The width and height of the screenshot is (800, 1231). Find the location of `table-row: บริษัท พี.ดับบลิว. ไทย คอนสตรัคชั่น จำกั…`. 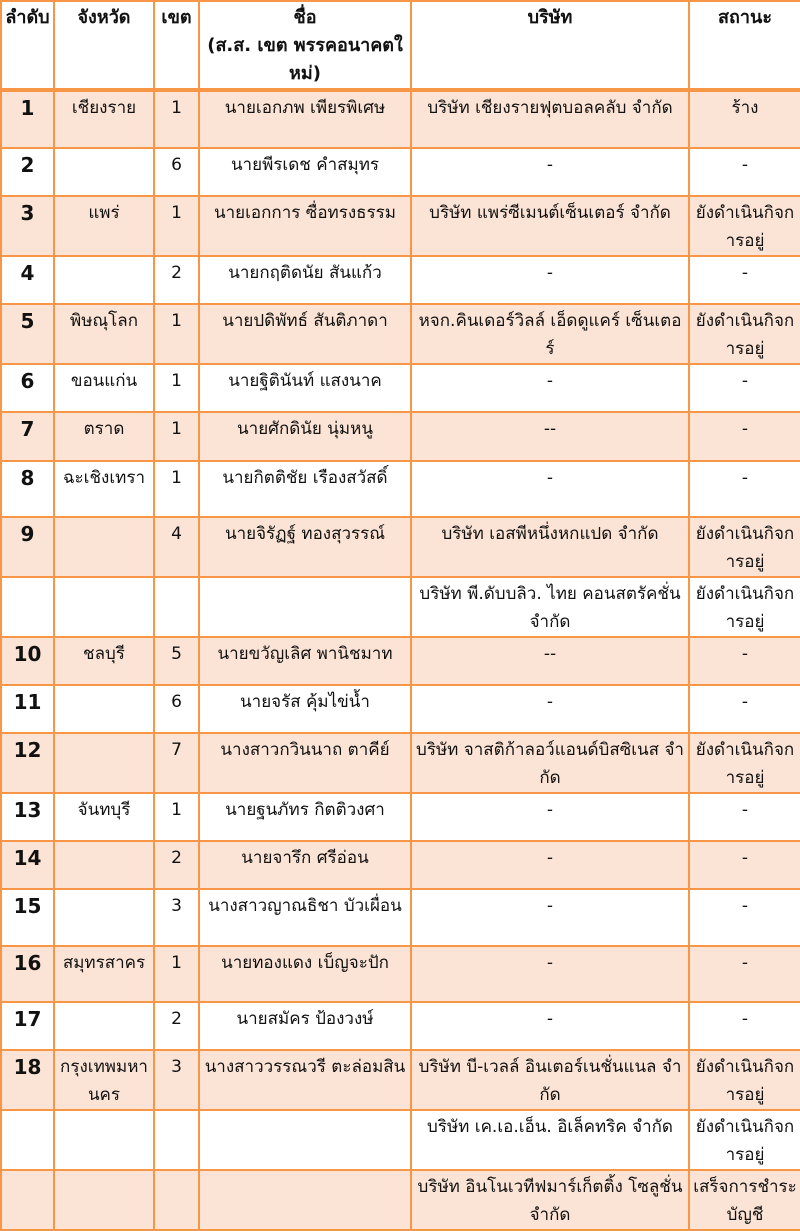

table-row: บริษัท พี.ดับบลิว. ไทย คอนสตรัคชั่น จำกั… is located at coordinates (400, 607).